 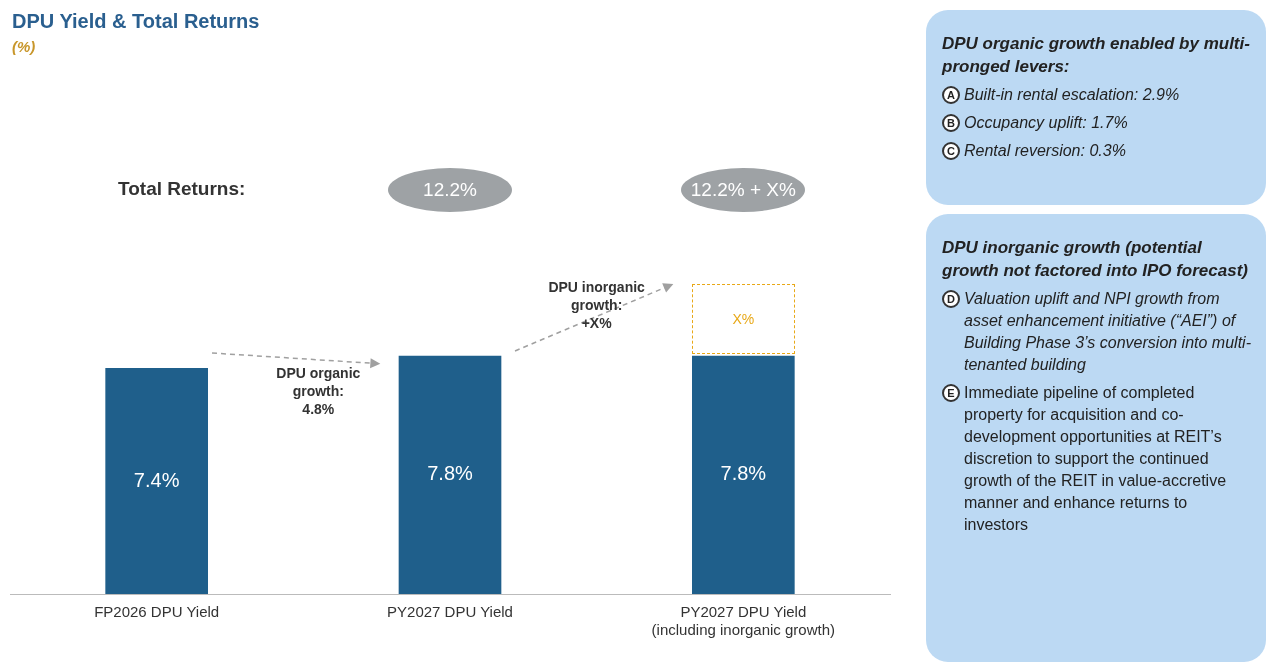 I want to click on text: A, so click(x=951, y=95).